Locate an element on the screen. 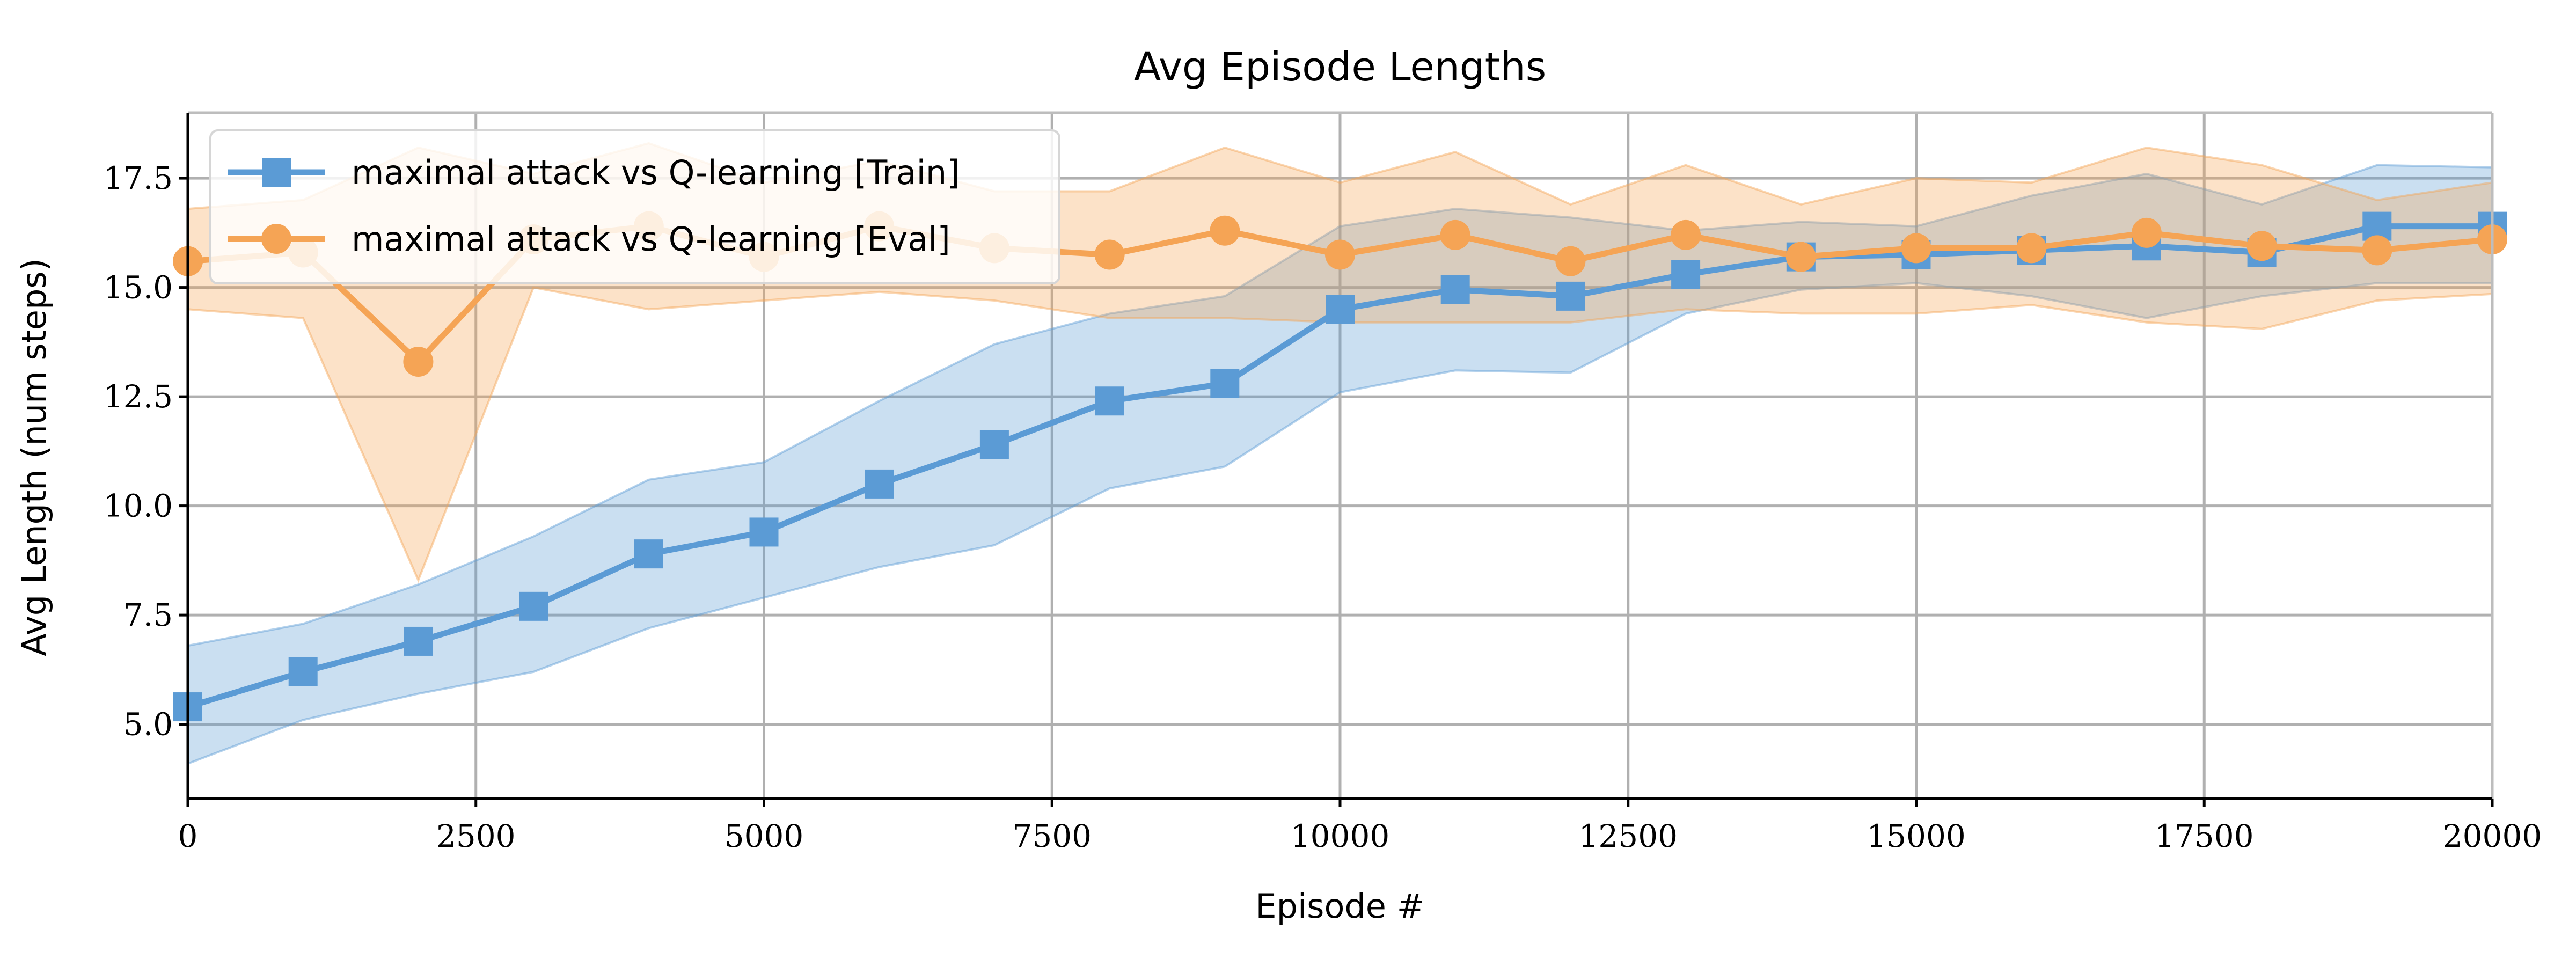  x-tick-label: 15000 is located at coordinates (1916, 836).